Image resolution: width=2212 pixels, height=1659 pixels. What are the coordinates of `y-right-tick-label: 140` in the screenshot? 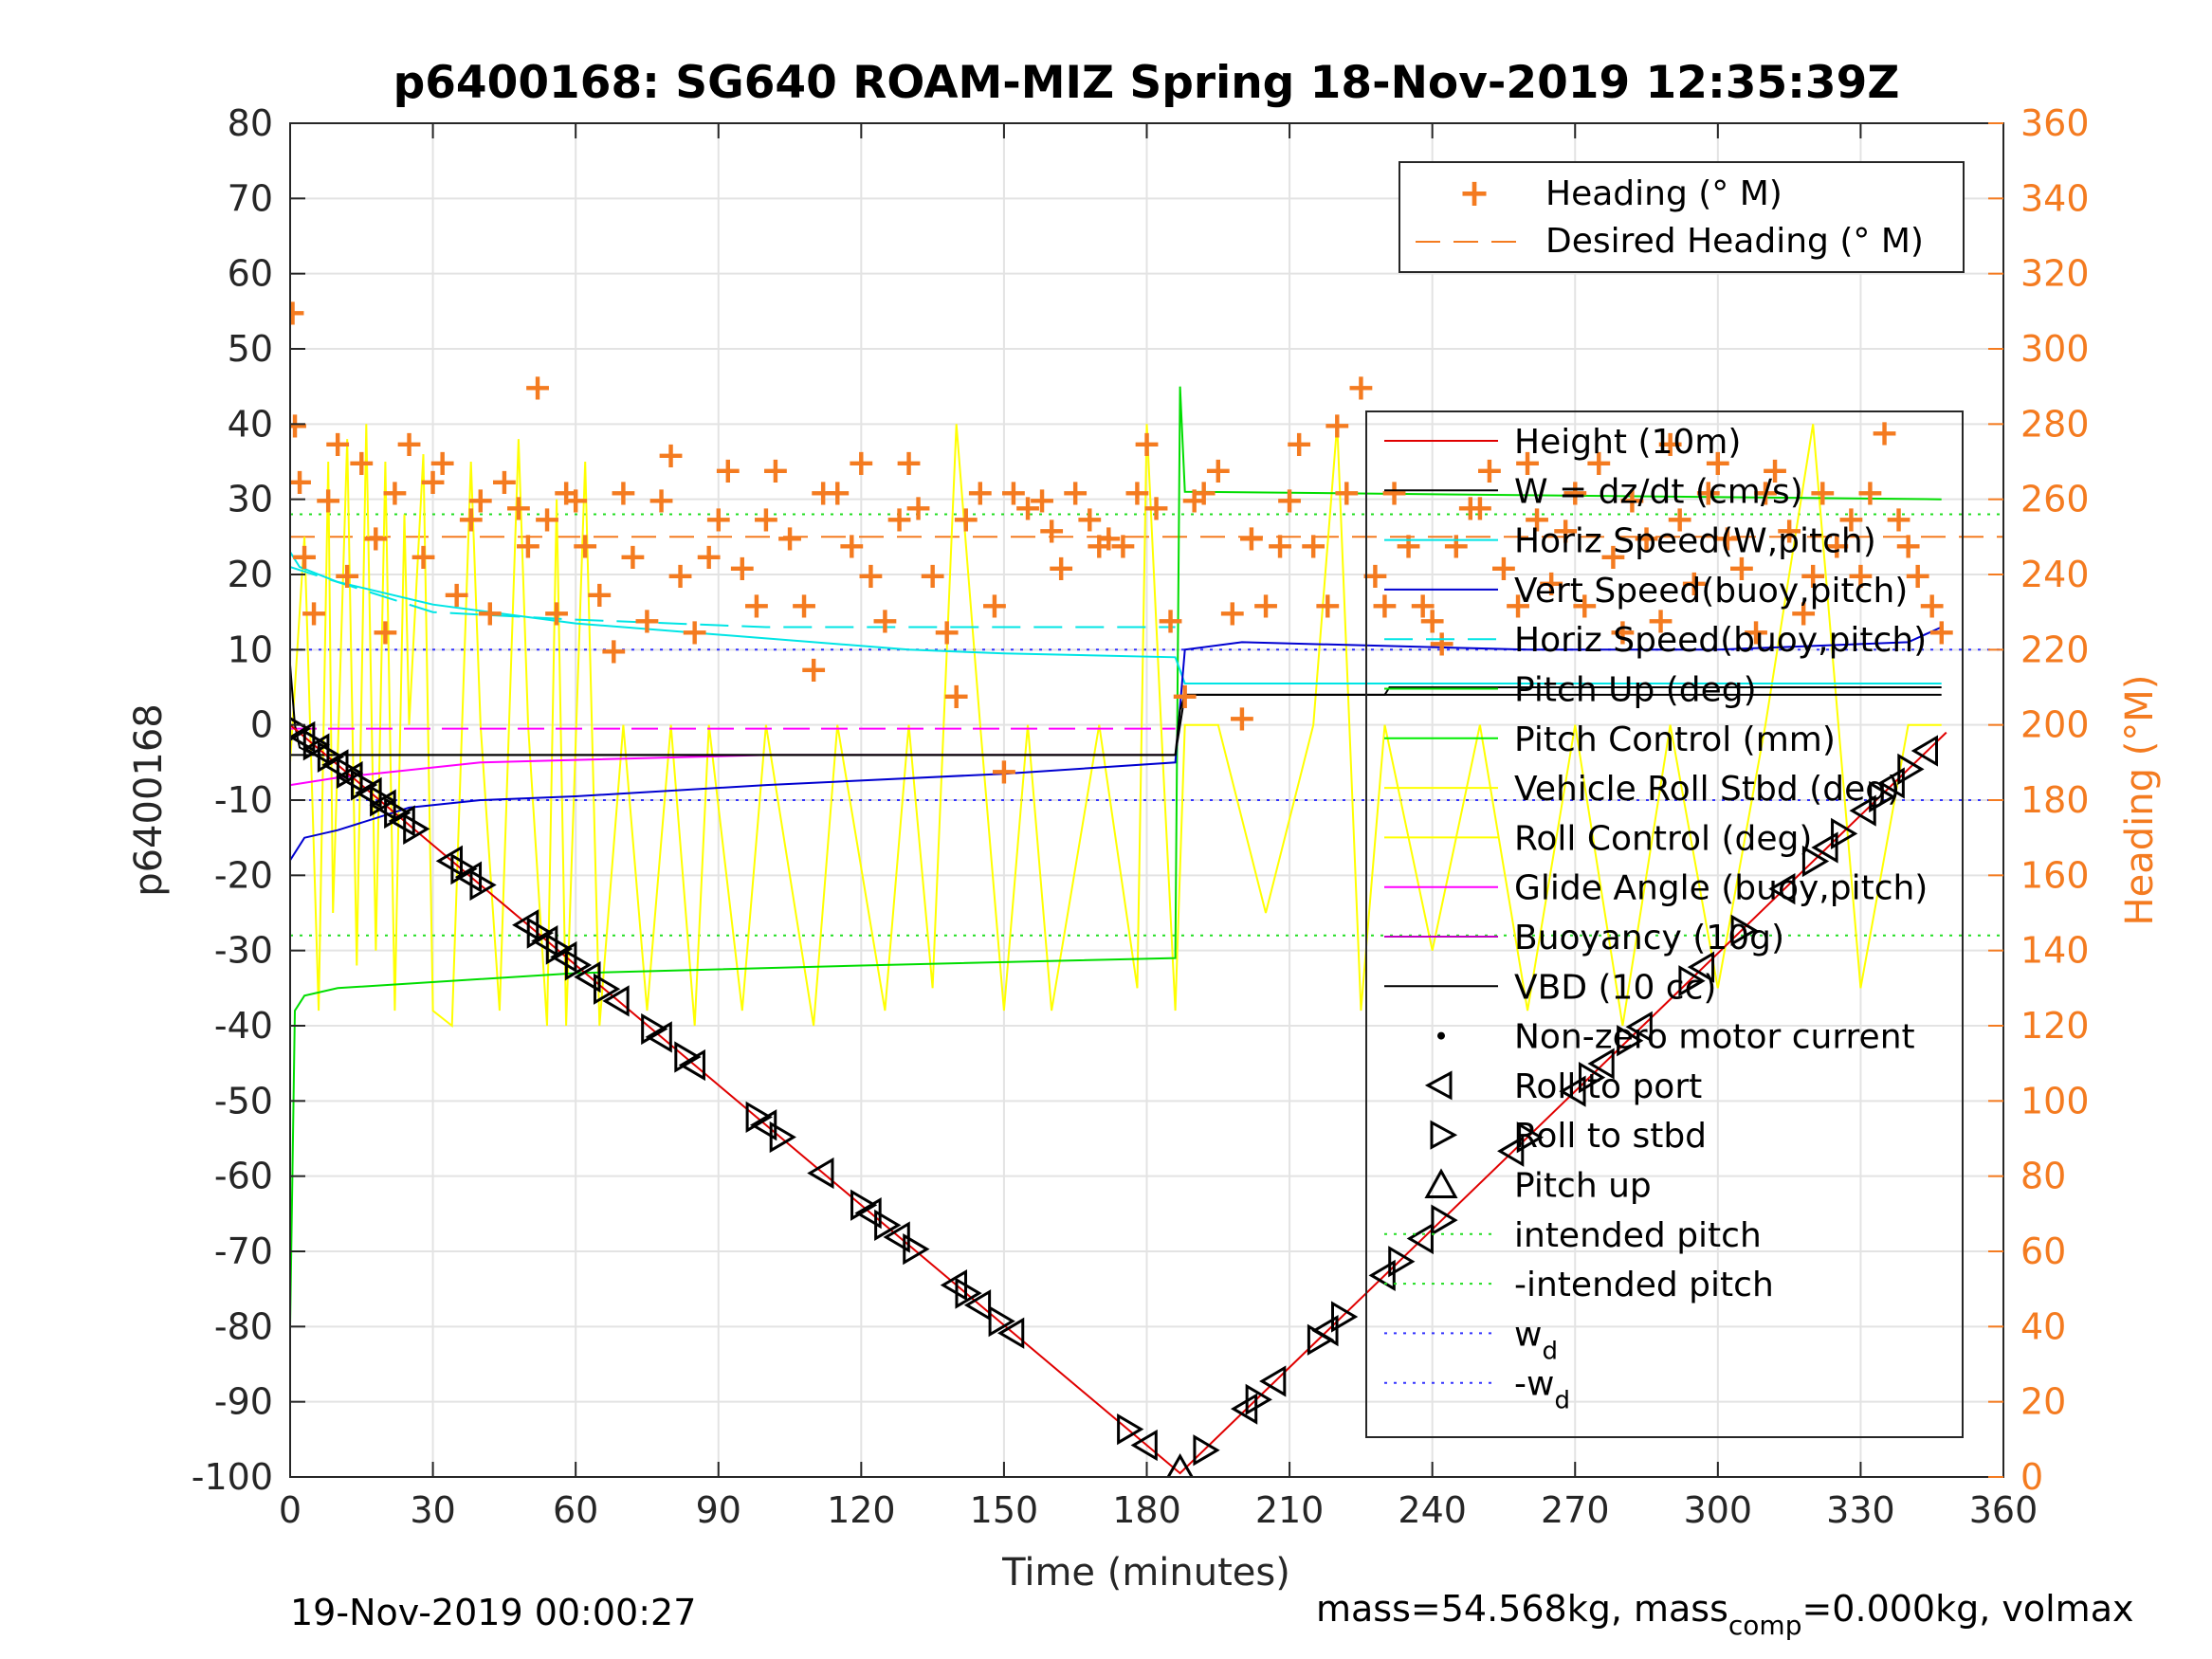 It's located at (2055, 951).